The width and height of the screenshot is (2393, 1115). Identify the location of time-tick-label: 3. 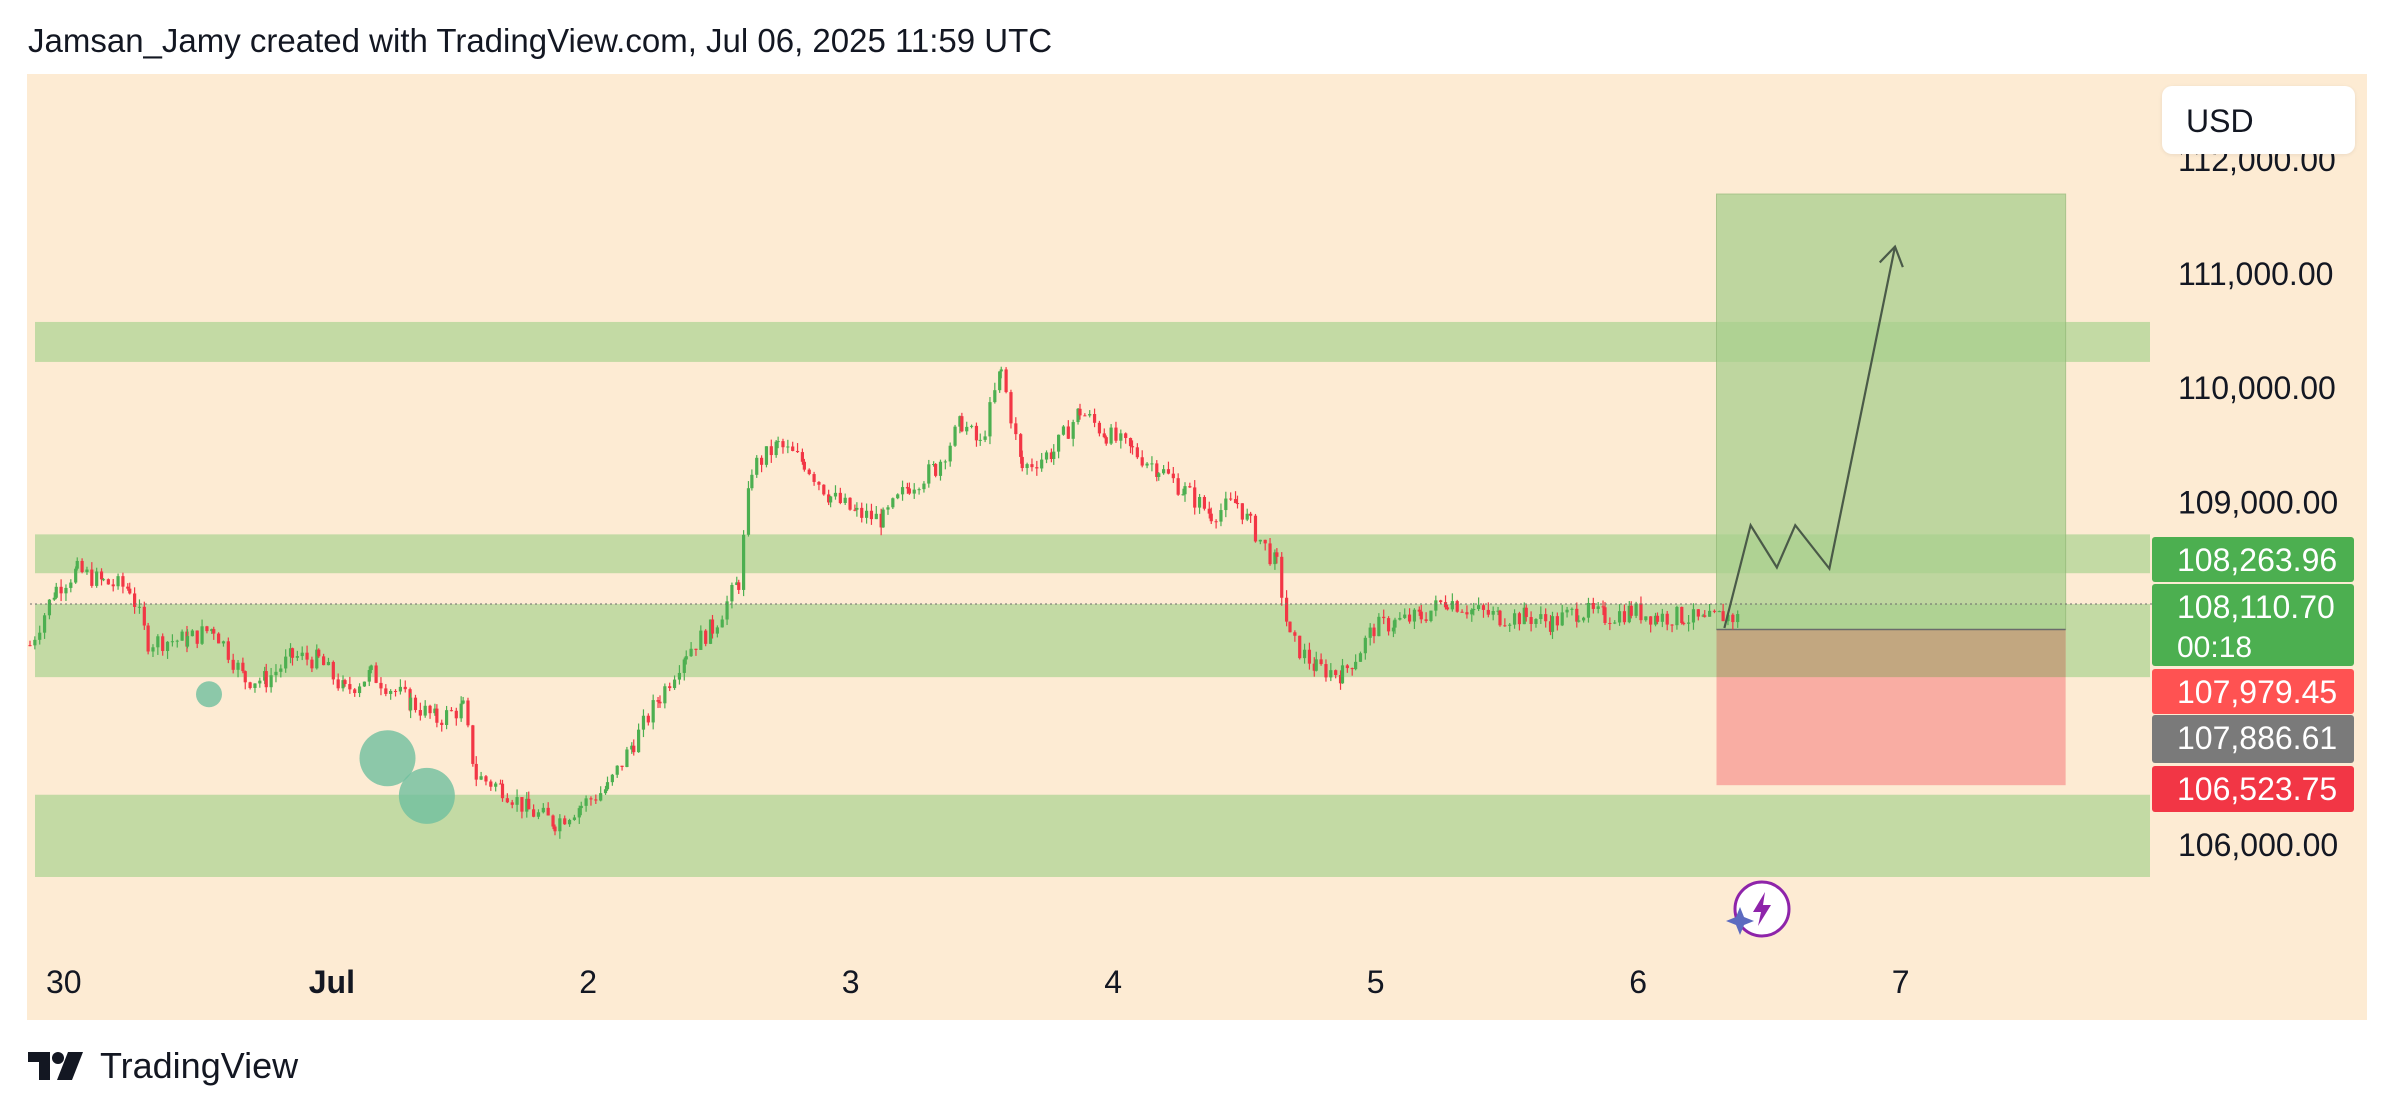
(851, 982).